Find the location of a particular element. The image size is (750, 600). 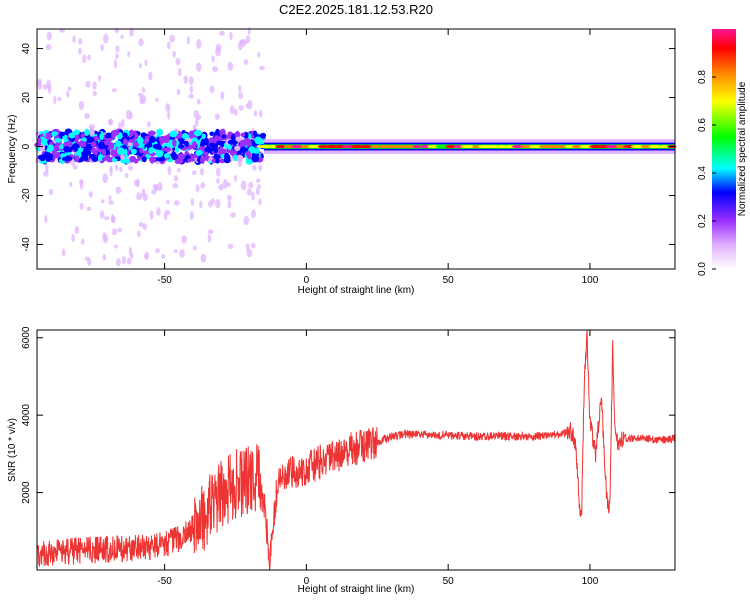

snr-y-tick-label: 2000 is located at coordinates (26, 492).